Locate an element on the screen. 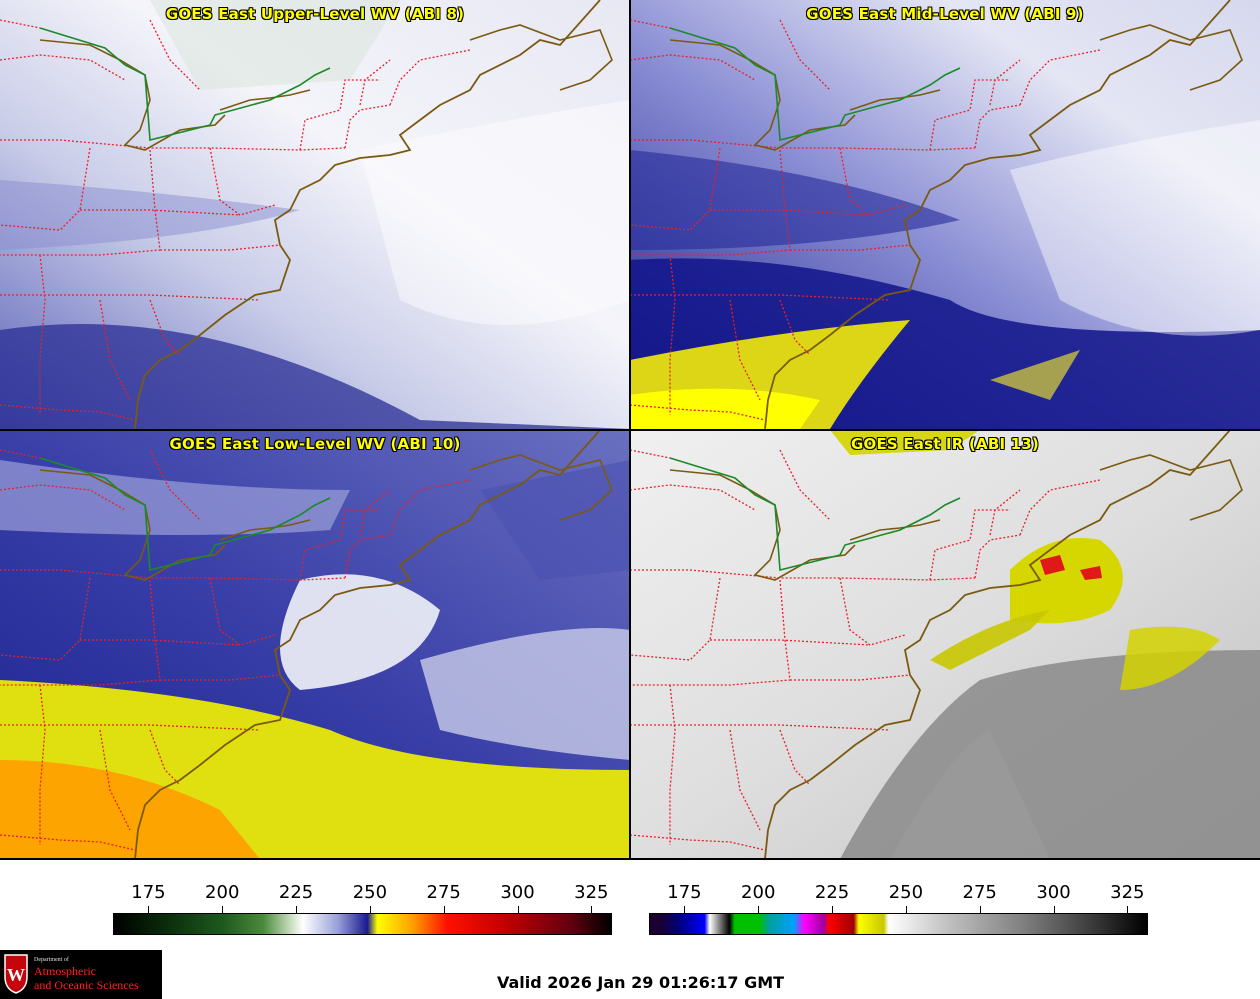  svg-text: W is located at coordinates (16, 975).